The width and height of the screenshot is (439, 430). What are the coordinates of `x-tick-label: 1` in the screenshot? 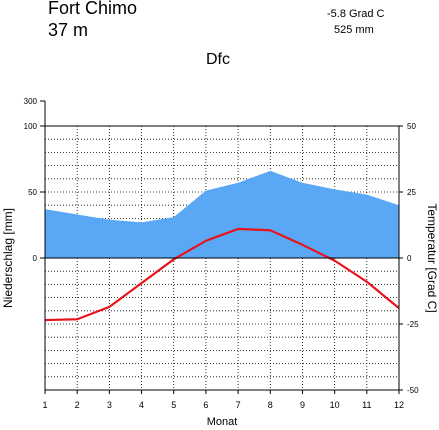 It's located at (44, 405).